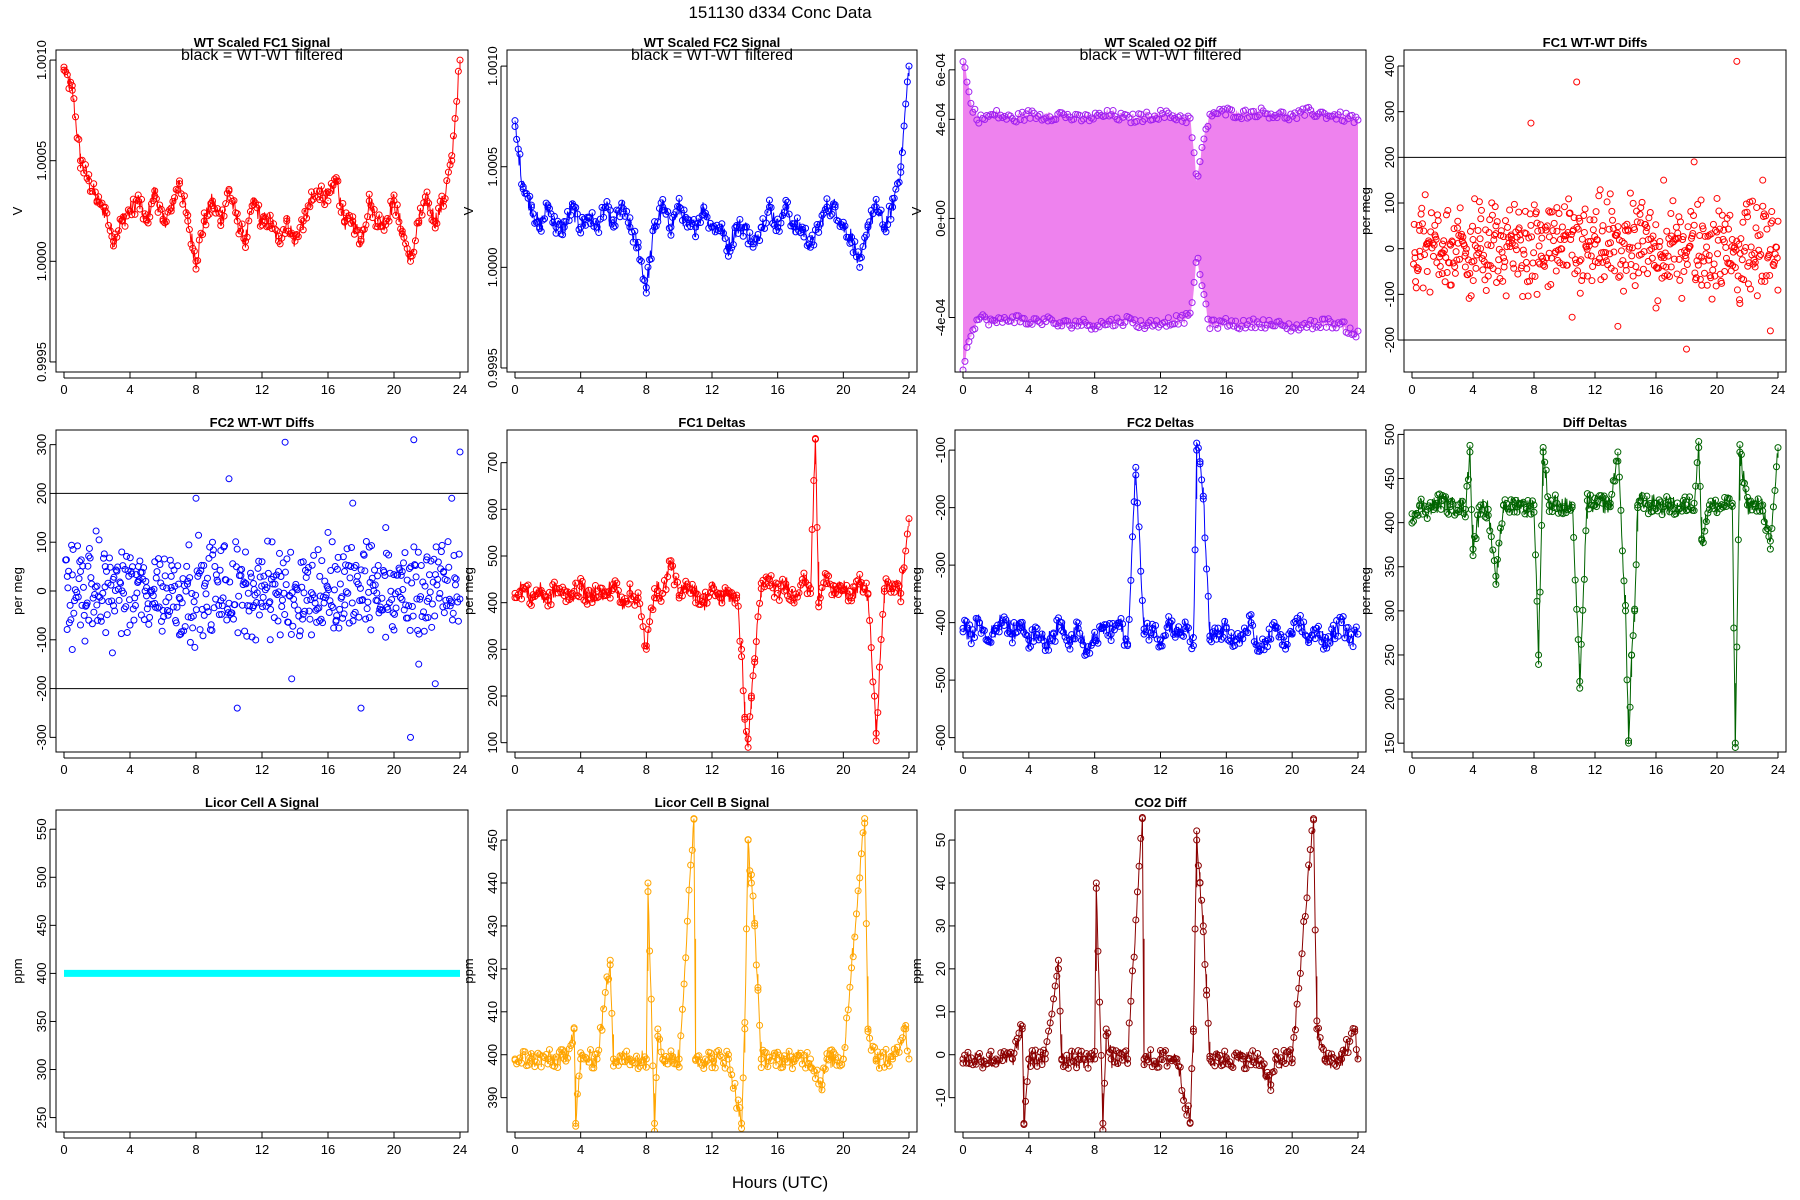 This screenshot has width=1800, height=1200. Describe the element at coordinates (492, 926) in the screenshot. I see `y-tick-label: 430` at that location.